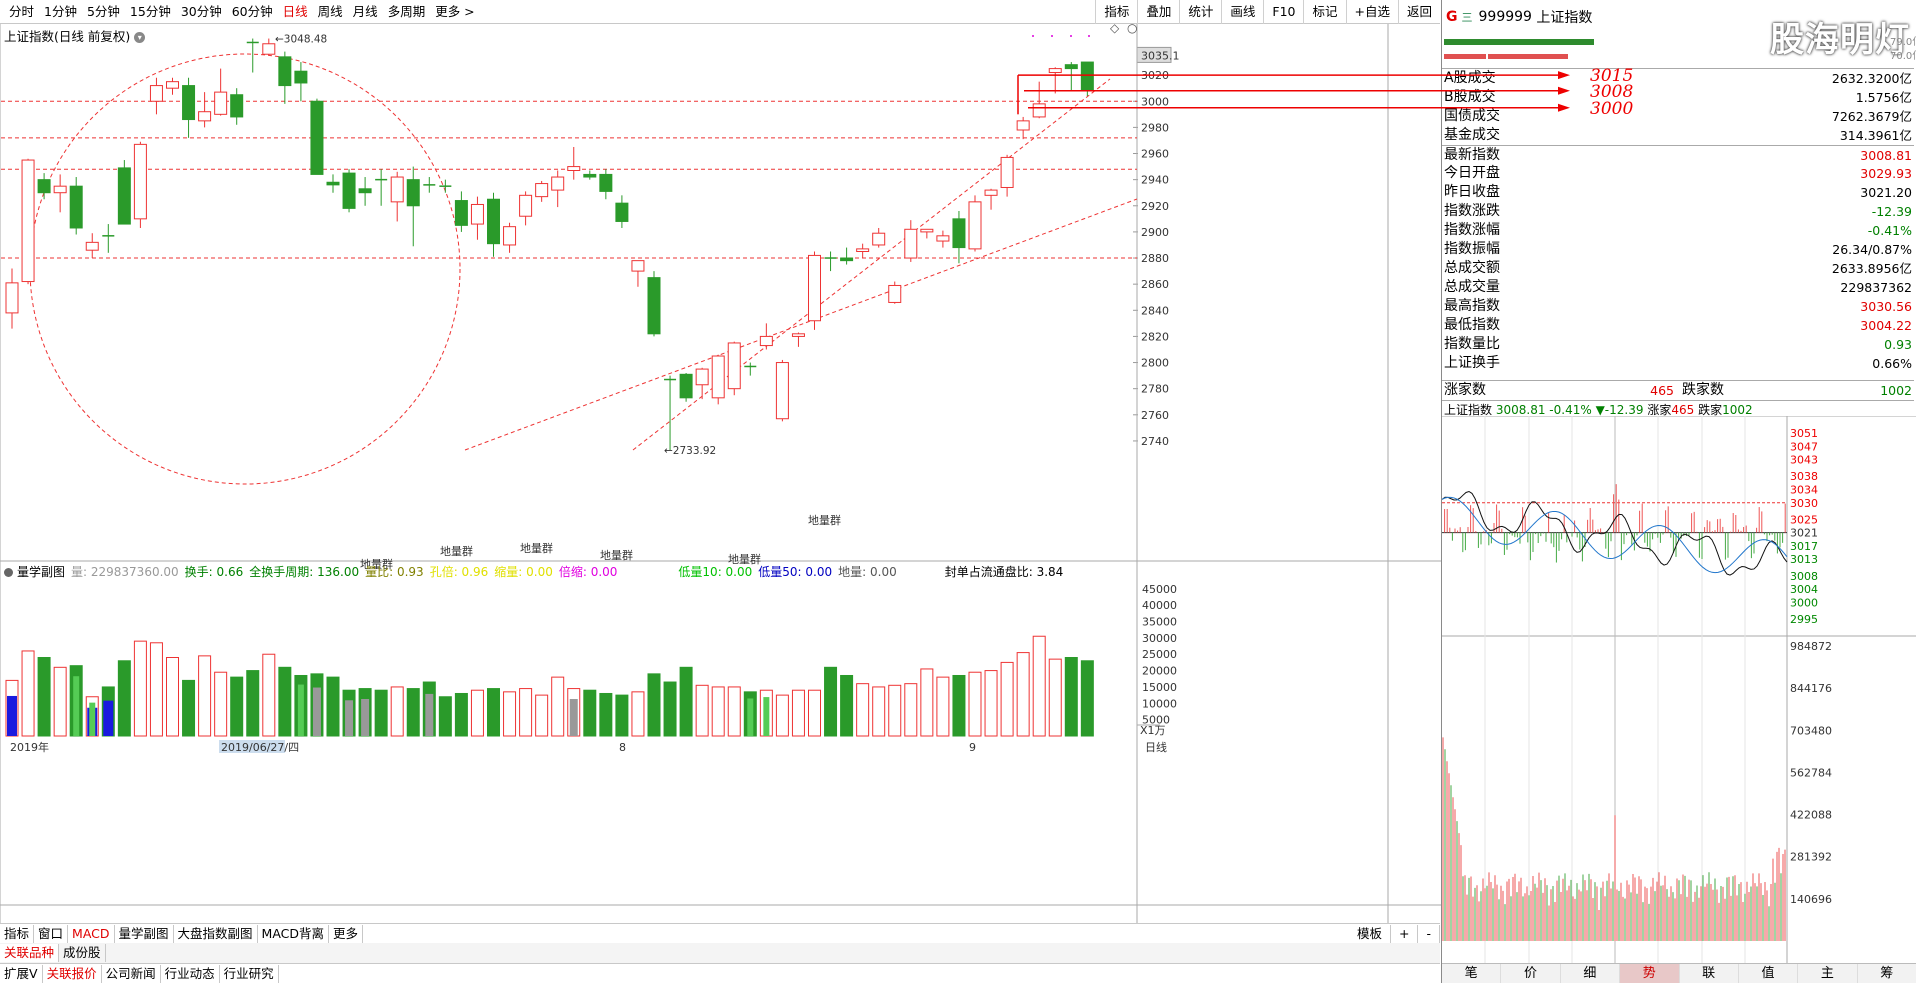 This screenshot has height=983, width=1916. I want to click on quote-value: -0.41%, so click(1889, 230).